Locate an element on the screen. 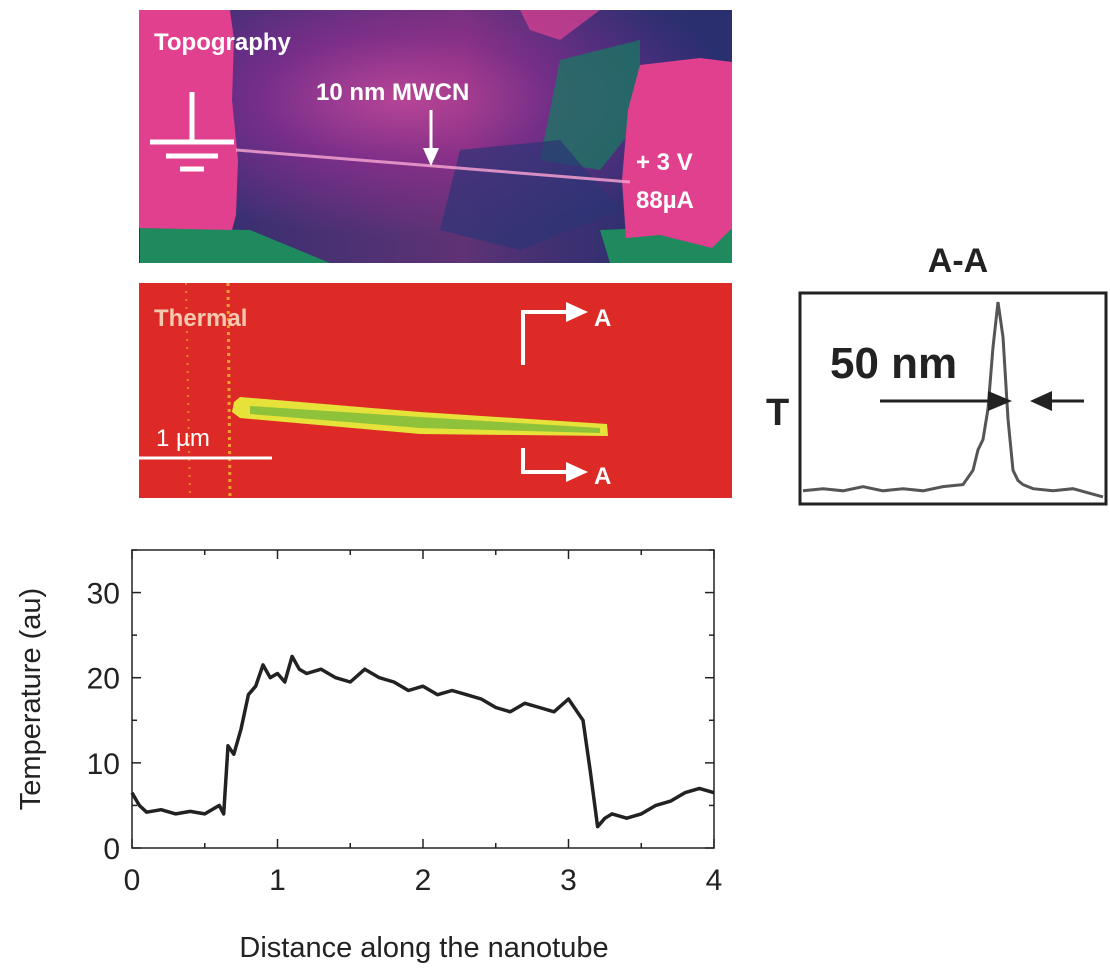 The height and width of the screenshot is (971, 1110). y-tick-label: 20 is located at coordinates (103, 679).